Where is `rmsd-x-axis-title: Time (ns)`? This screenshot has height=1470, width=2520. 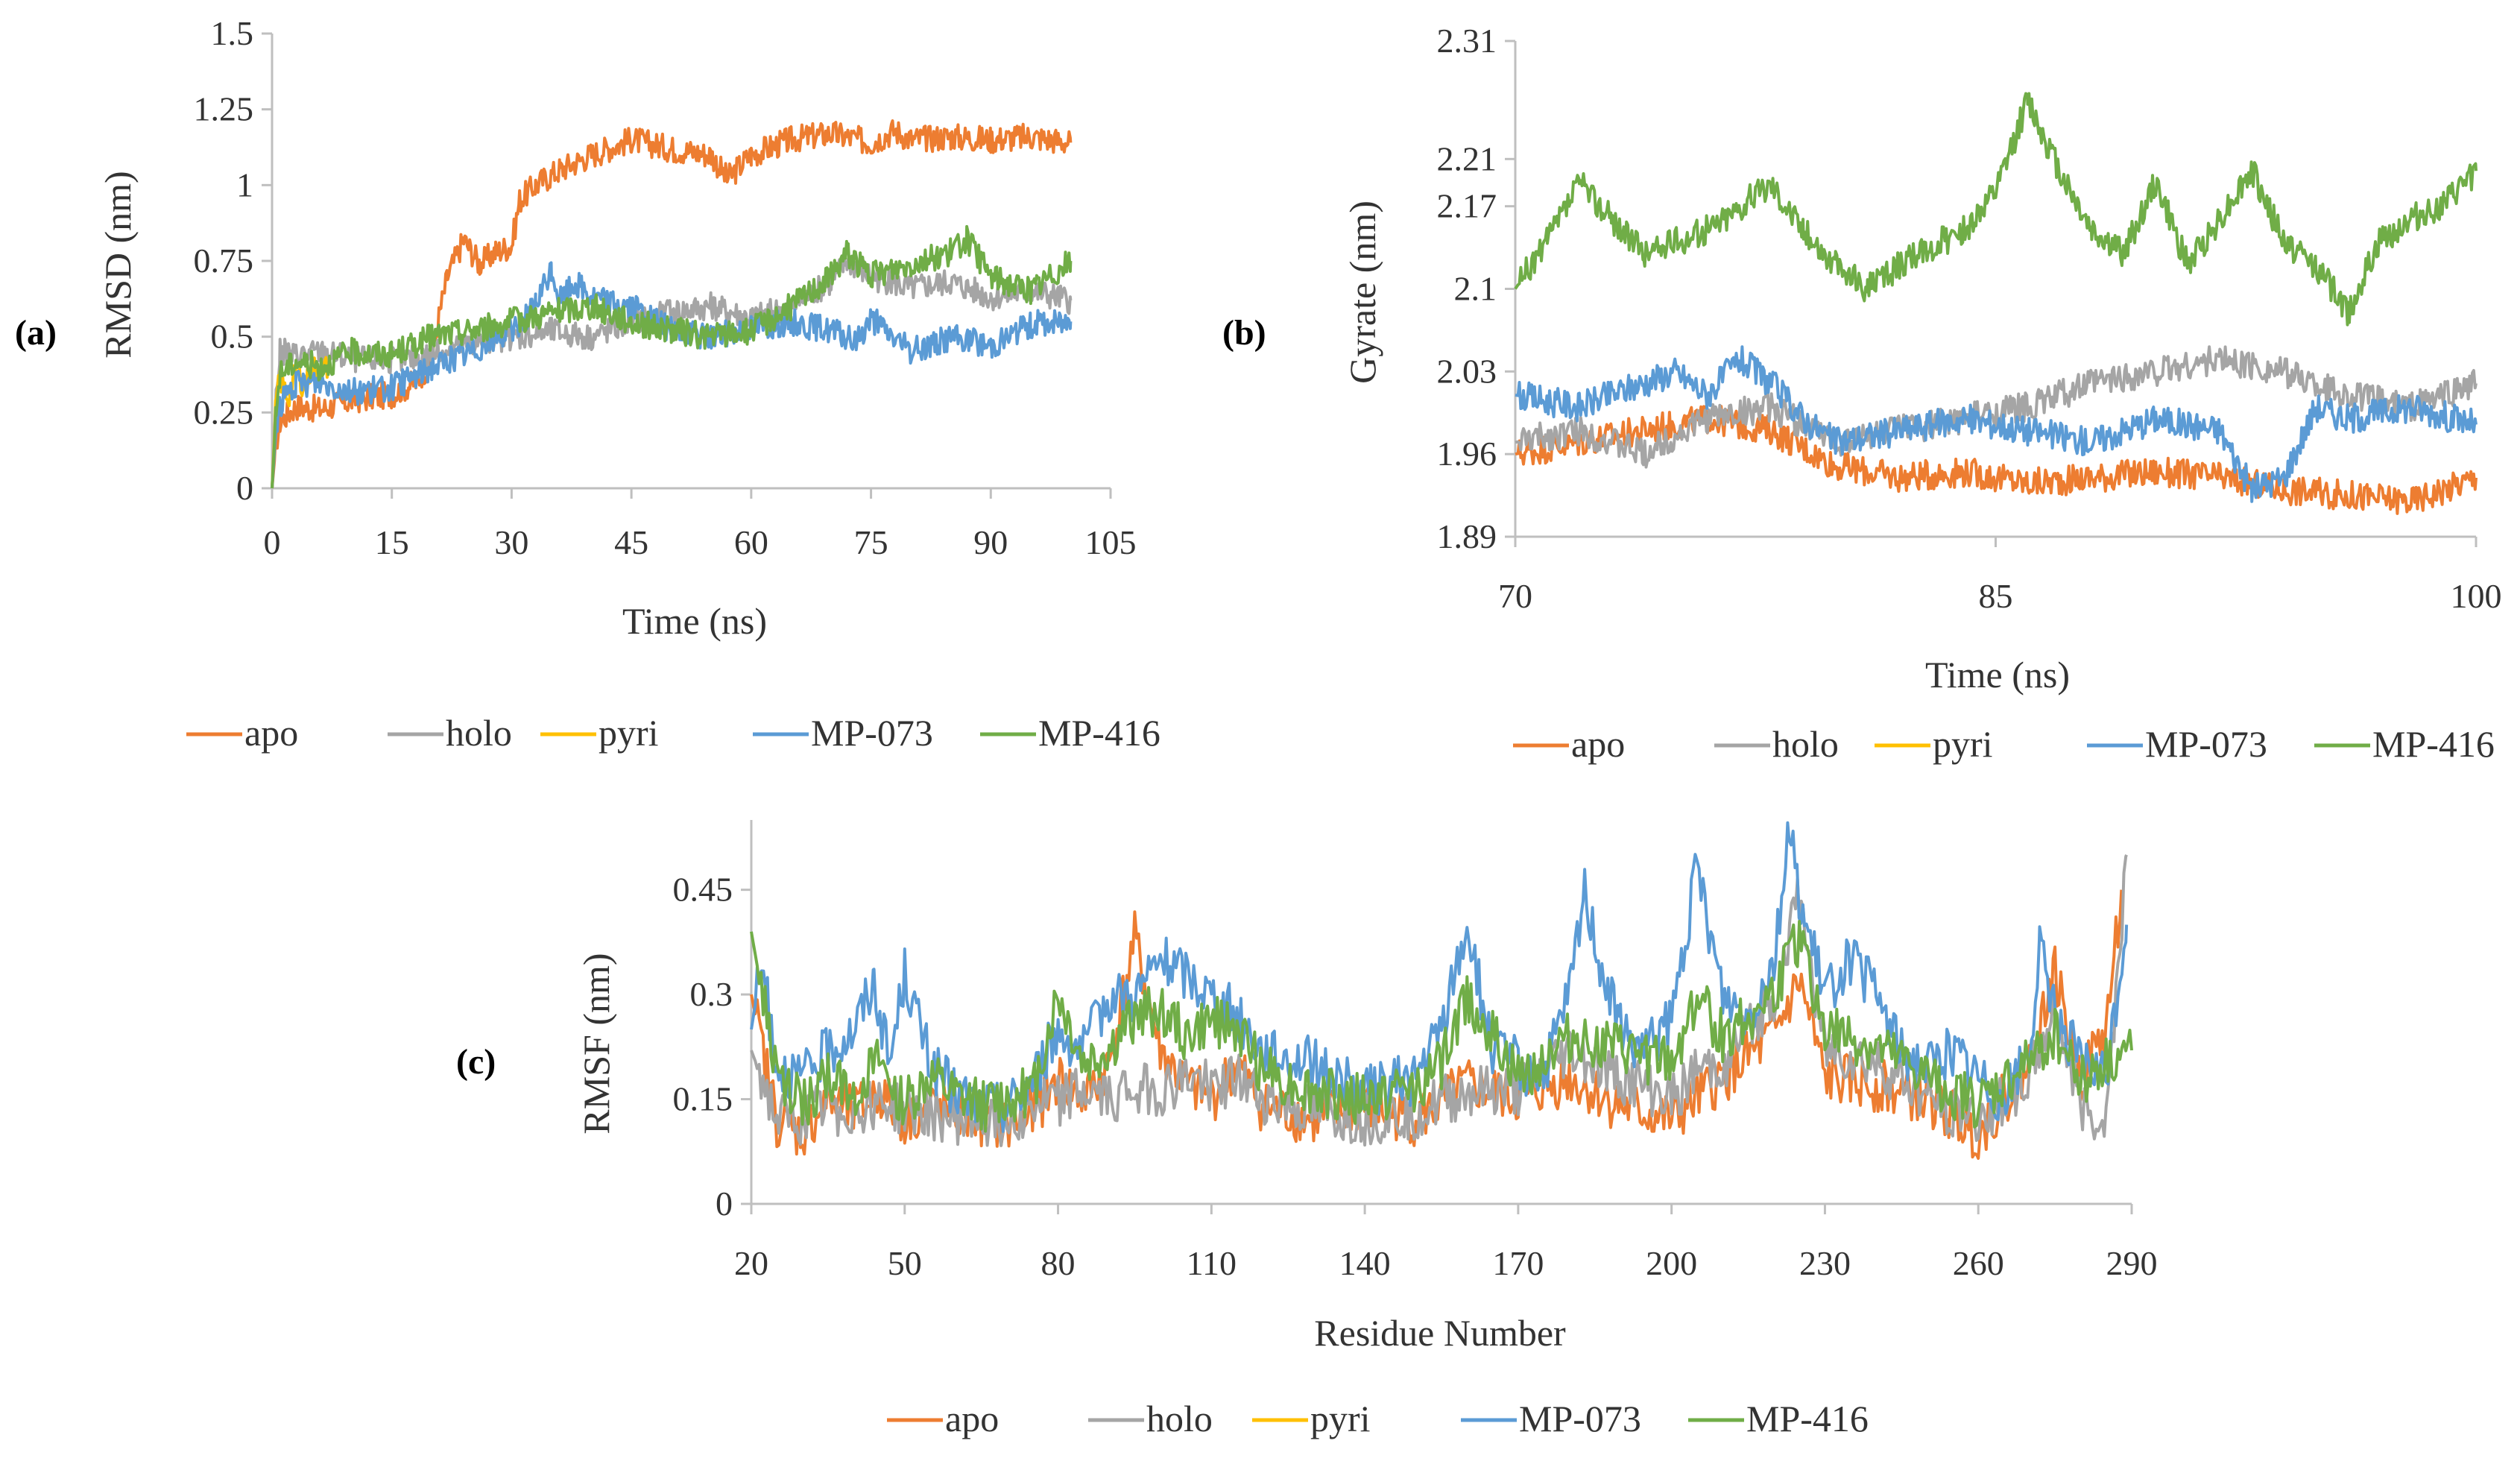
rmsd-x-axis-title: Time (ns) is located at coordinates (694, 621).